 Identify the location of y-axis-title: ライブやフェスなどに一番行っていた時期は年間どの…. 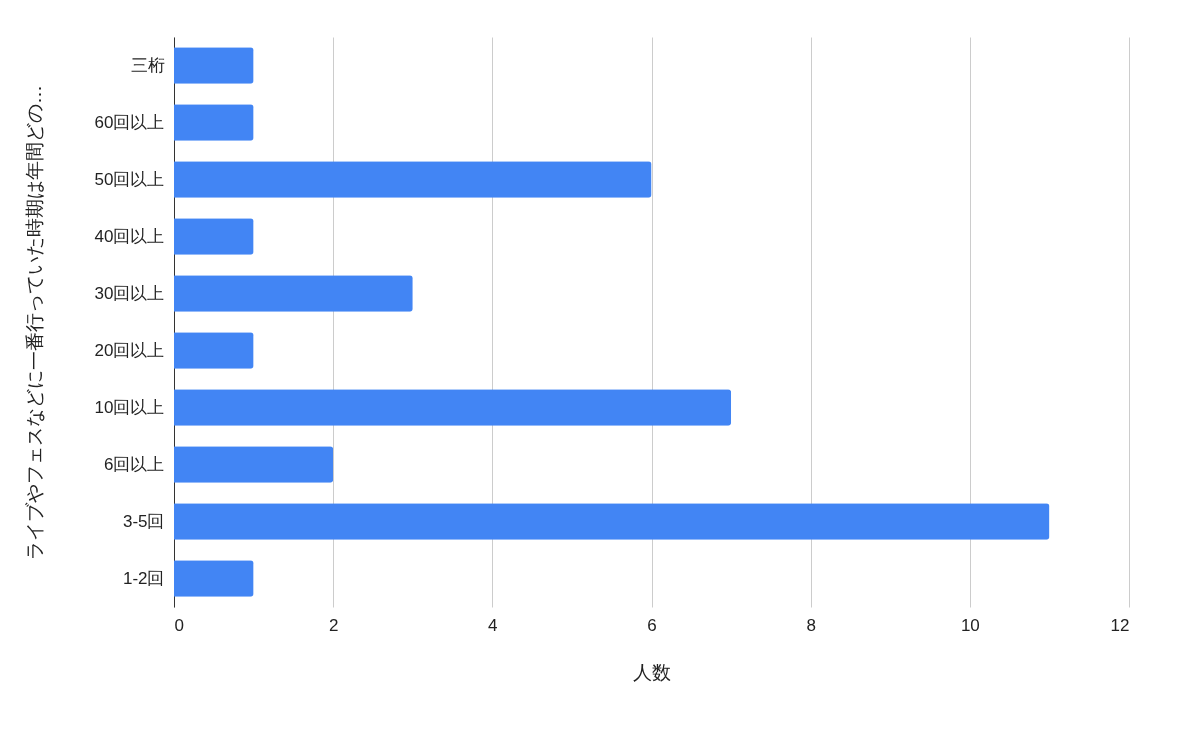
(34, 322).